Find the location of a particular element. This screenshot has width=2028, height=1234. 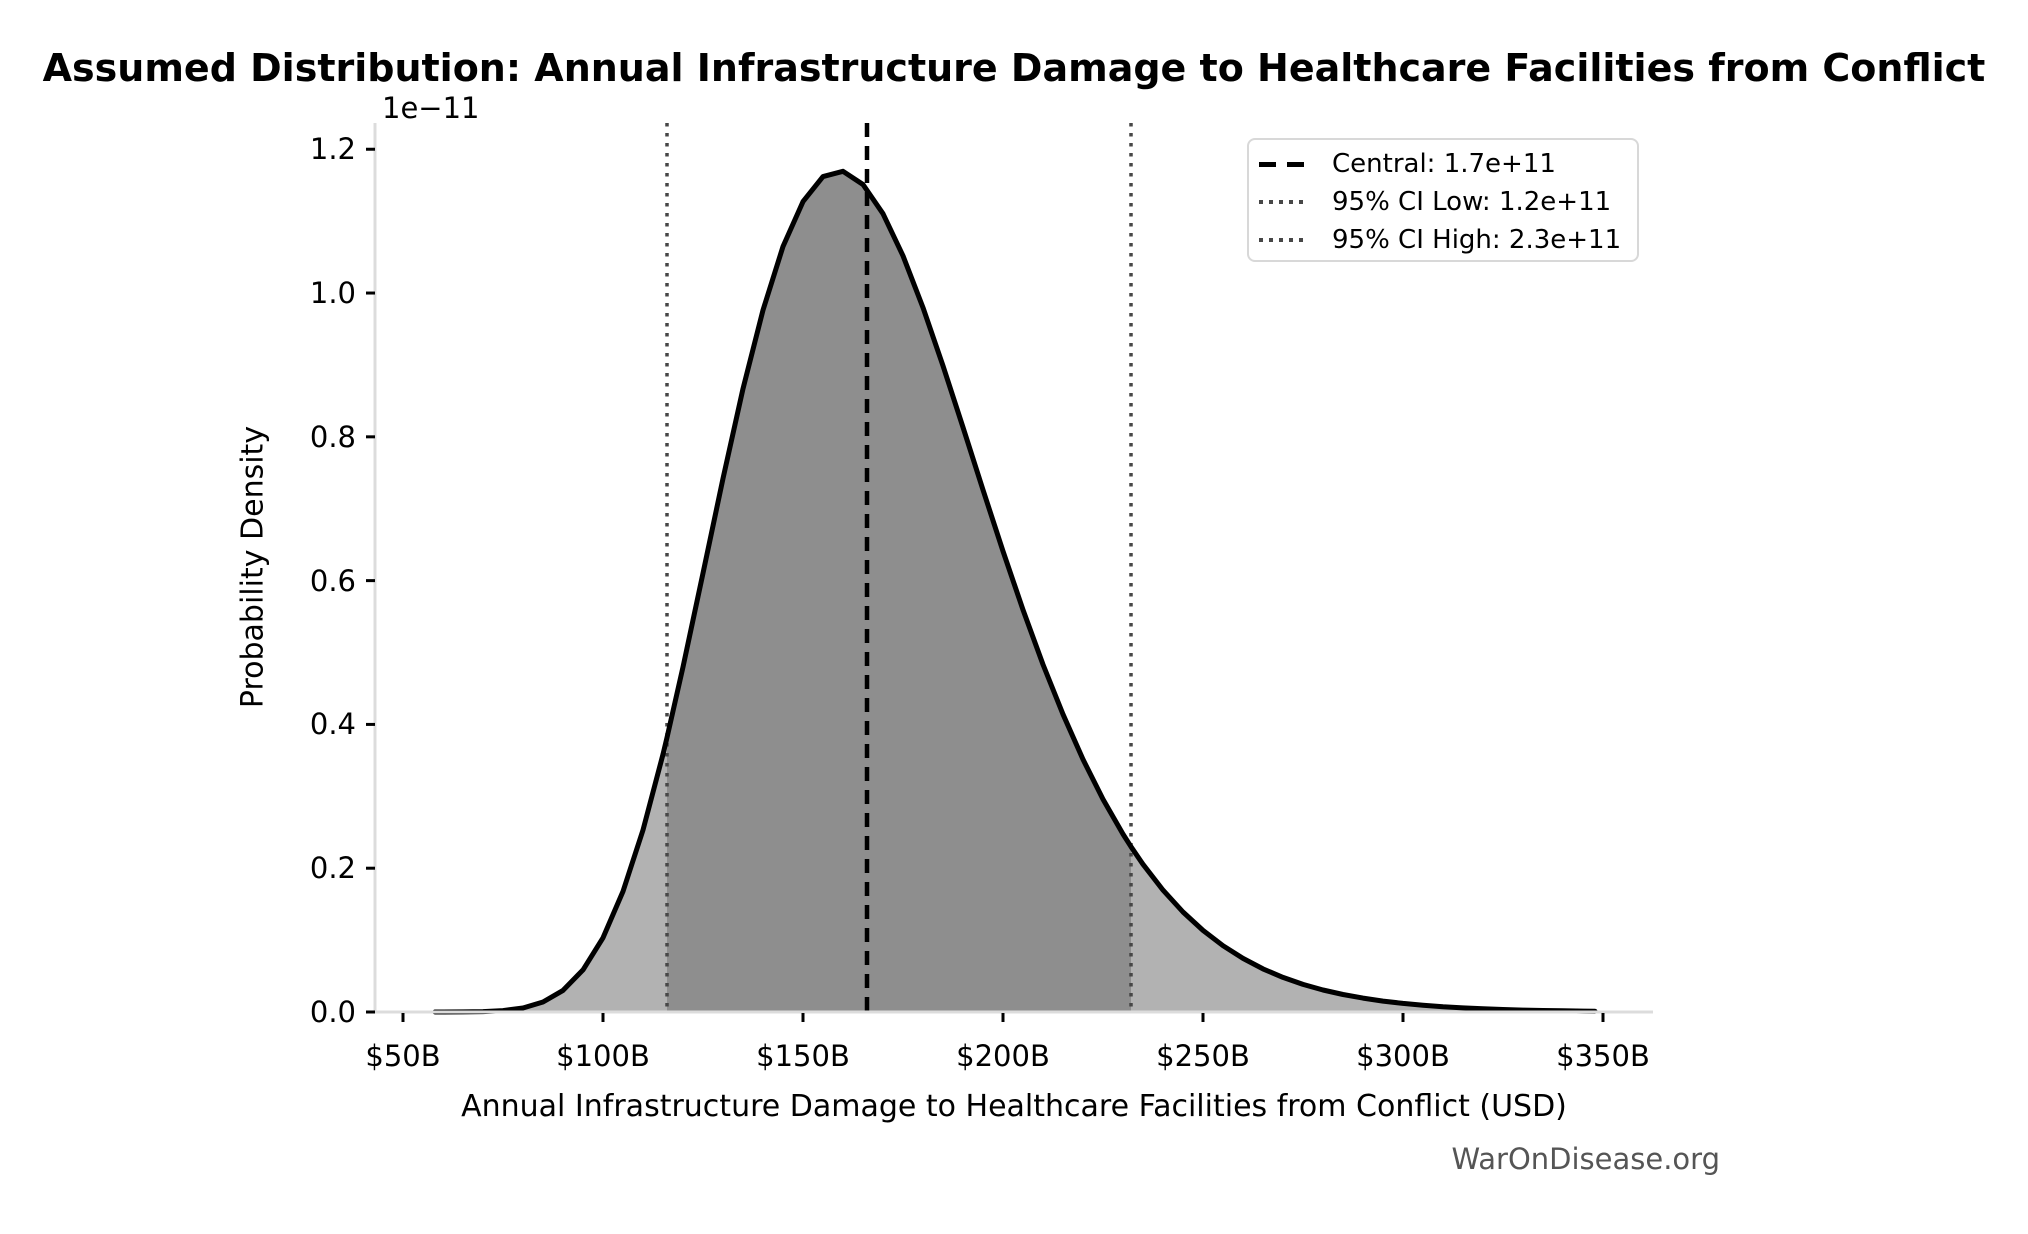

x-tick-label: $350B is located at coordinates (1603, 1056).